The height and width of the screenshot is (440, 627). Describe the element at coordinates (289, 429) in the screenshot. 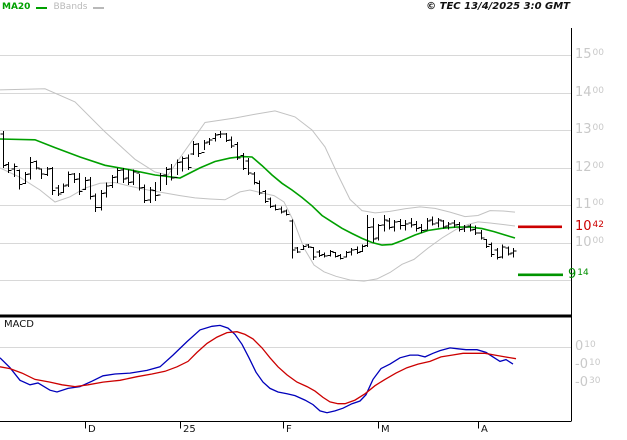

I see `x-axis-month-label: F` at that location.